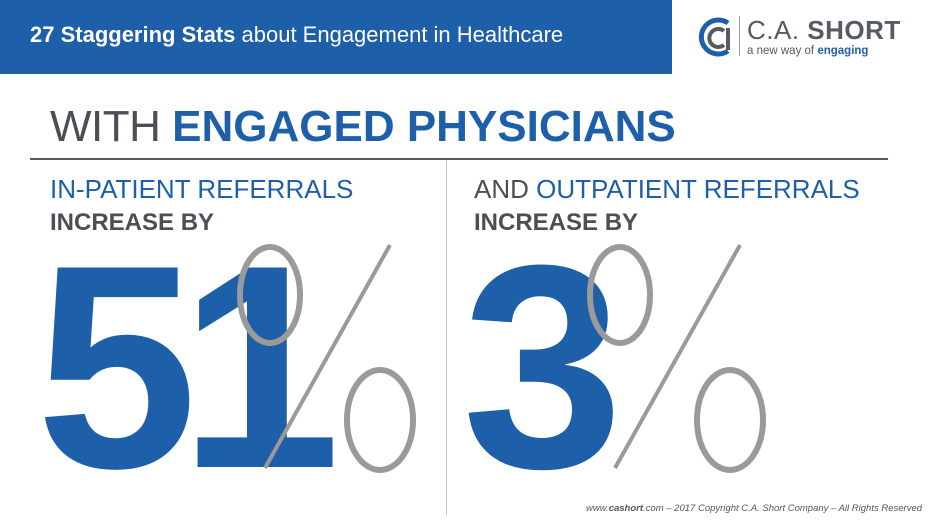 This screenshot has height=529, width=939. I want to click on logo-name-bold: SHORT, so click(854, 30).